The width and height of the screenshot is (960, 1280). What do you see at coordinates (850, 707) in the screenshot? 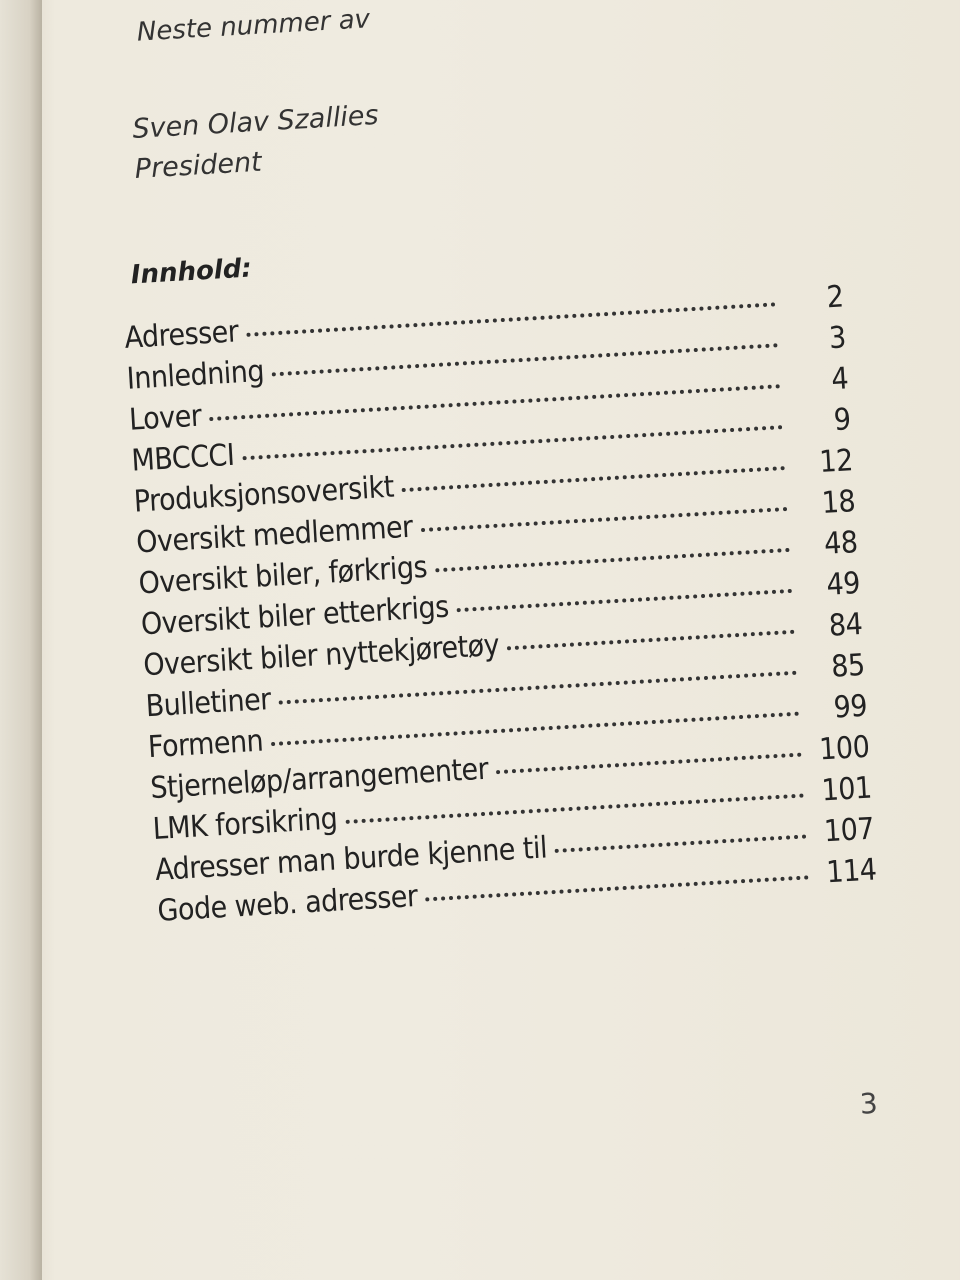
I see `entry-page: 99` at bounding box center [850, 707].